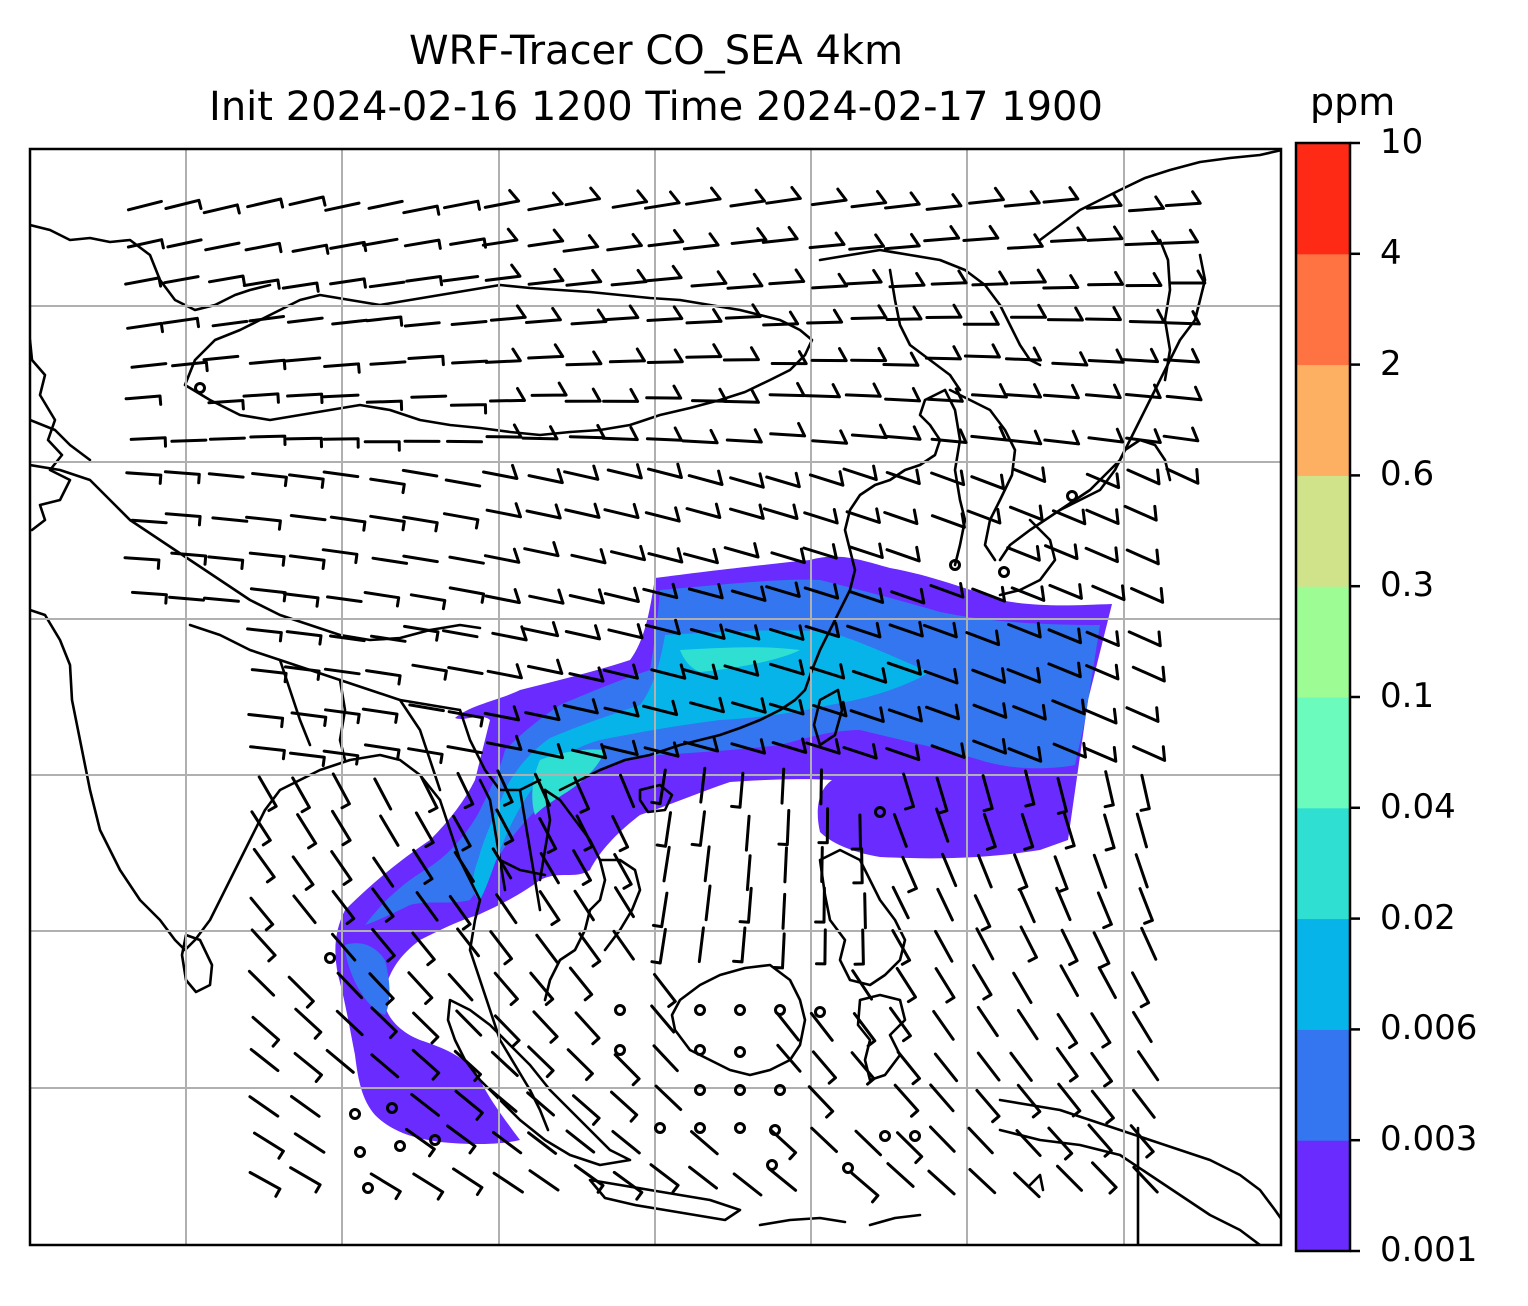 The height and width of the screenshot is (1306, 1528). What do you see at coordinates (1402, 142) in the screenshot?
I see `colorbar-tick-label: 10` at bounding box center [1402, 142].